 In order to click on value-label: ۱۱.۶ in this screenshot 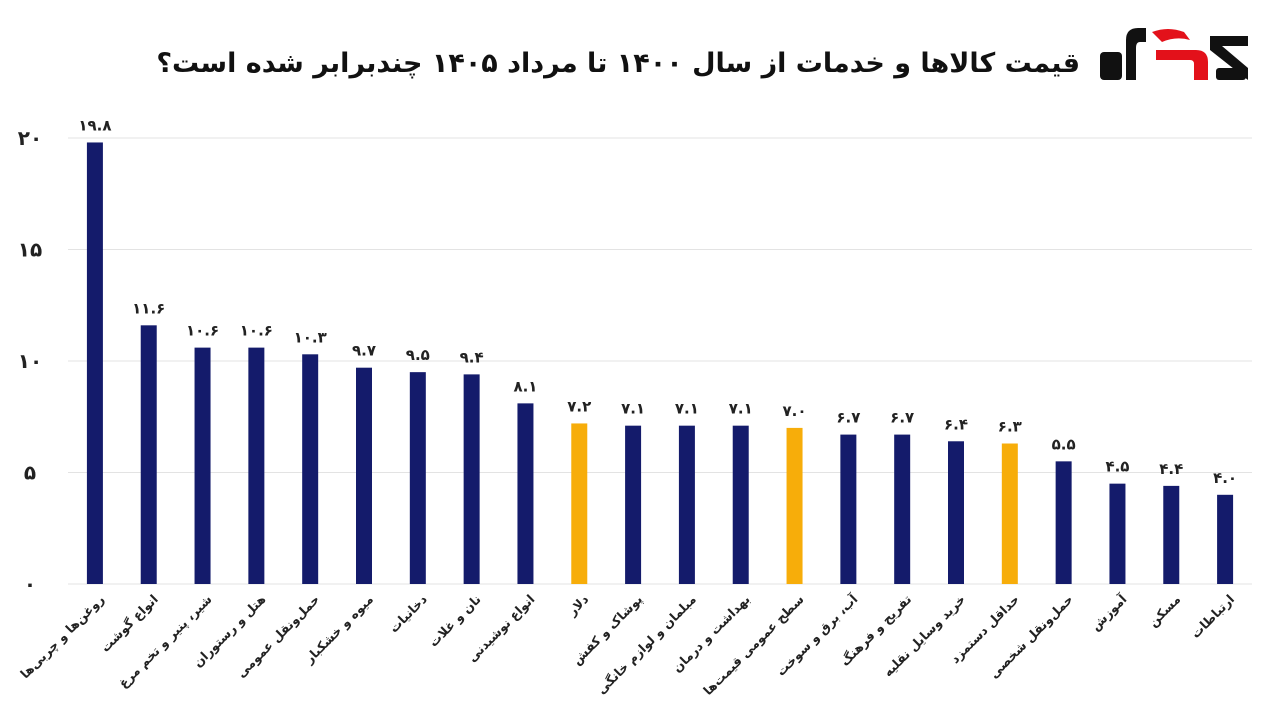, I will do `click(148, 308)`.